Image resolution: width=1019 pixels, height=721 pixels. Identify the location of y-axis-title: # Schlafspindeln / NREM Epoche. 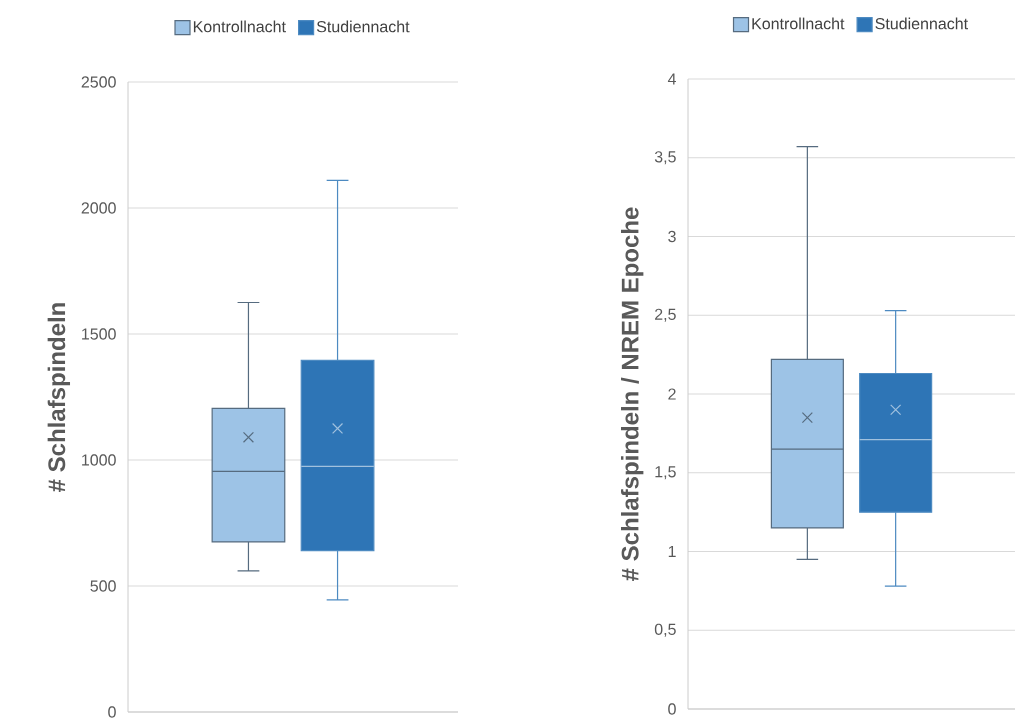
(632, 394).